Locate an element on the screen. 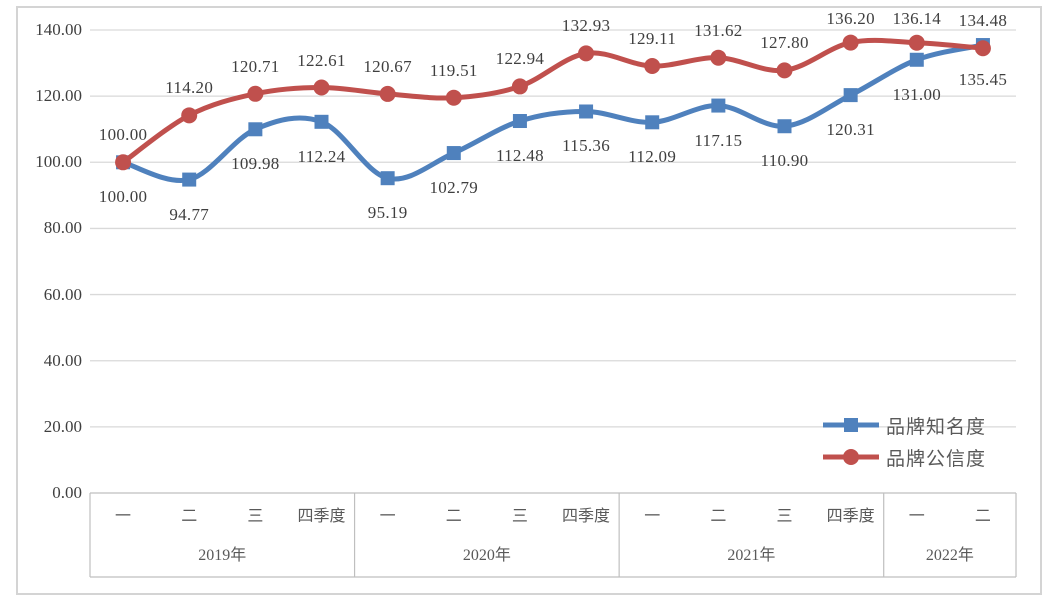  legend-label-brand-credibility: 品牌公信度 is located at coordinates (936, 459).